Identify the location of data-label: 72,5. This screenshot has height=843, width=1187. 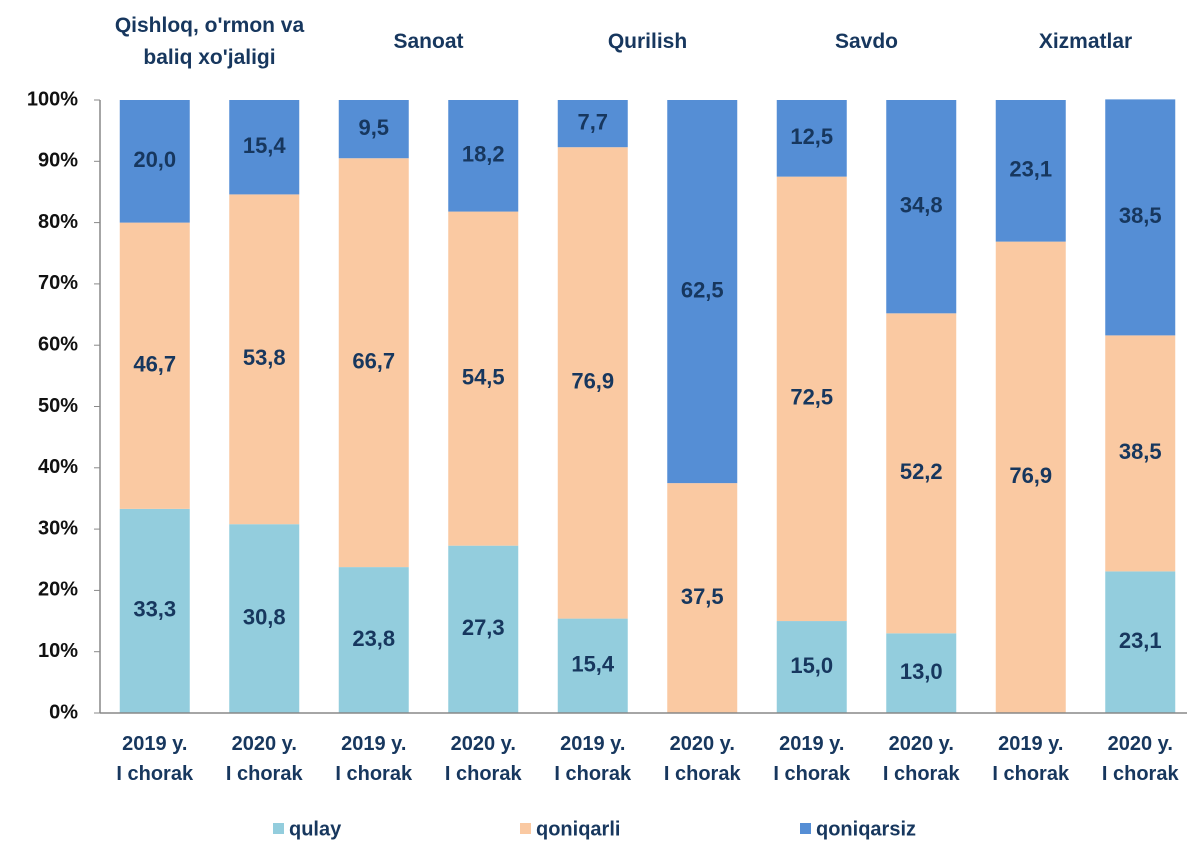
(811, 397).